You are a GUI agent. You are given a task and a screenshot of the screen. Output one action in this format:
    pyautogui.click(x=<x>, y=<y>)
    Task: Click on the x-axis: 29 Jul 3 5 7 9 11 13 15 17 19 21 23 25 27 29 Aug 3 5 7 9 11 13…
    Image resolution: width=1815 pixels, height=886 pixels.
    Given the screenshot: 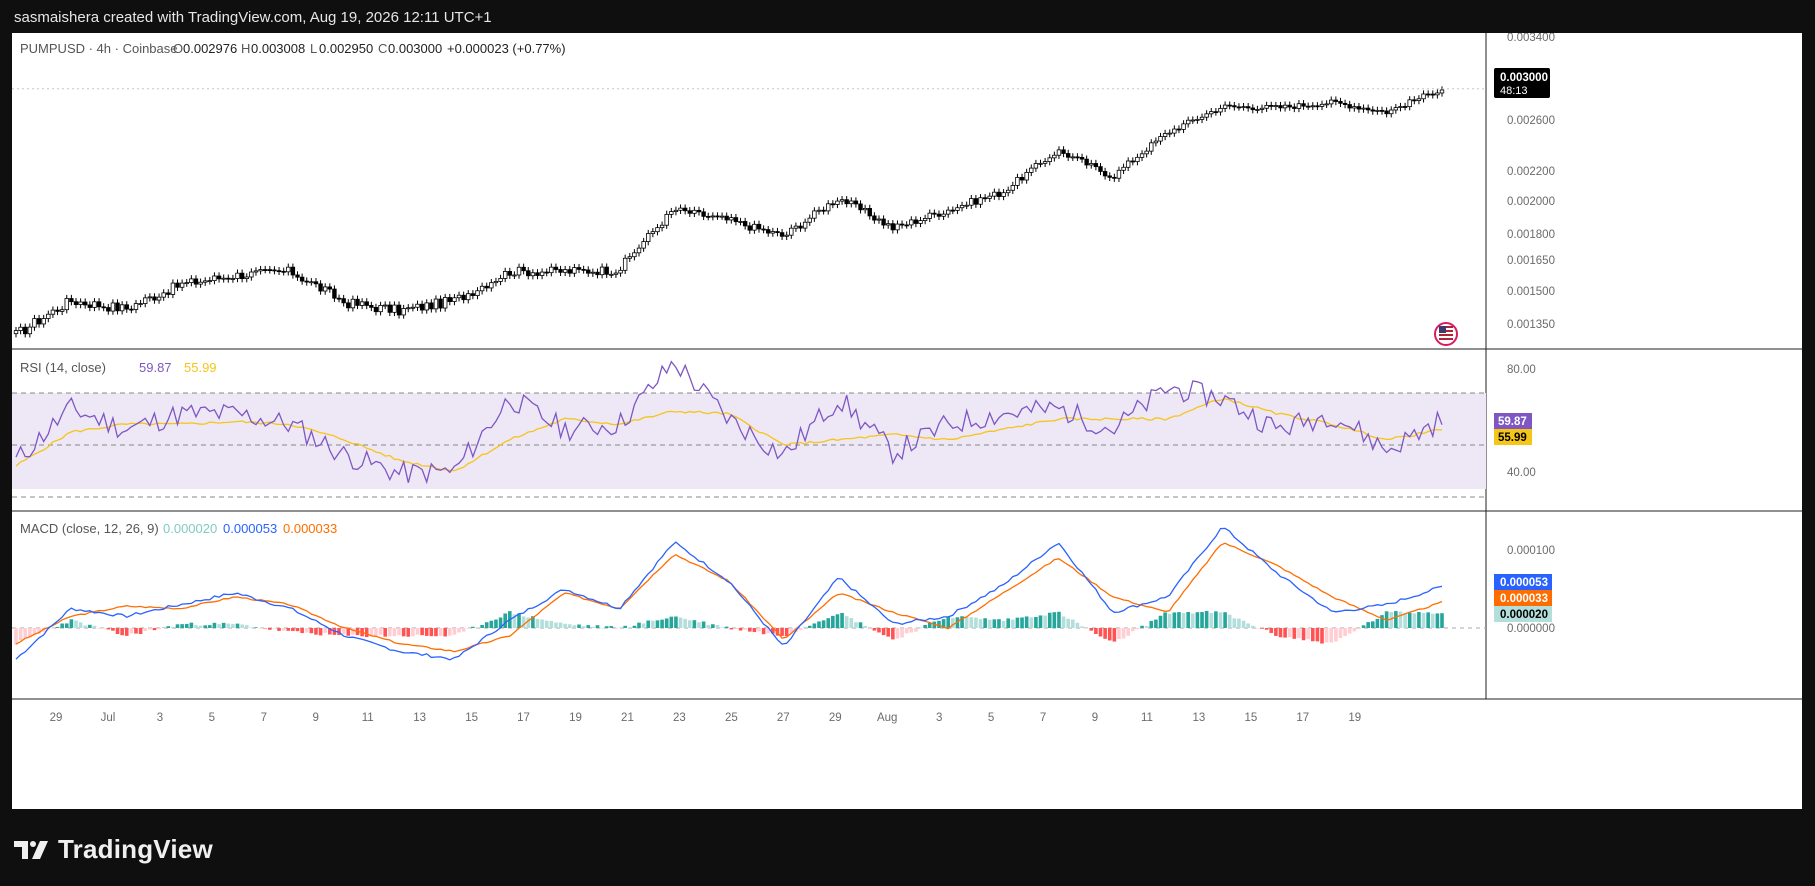 What is the action you would take?
    pyautogui.click(x=706, y=718)
    